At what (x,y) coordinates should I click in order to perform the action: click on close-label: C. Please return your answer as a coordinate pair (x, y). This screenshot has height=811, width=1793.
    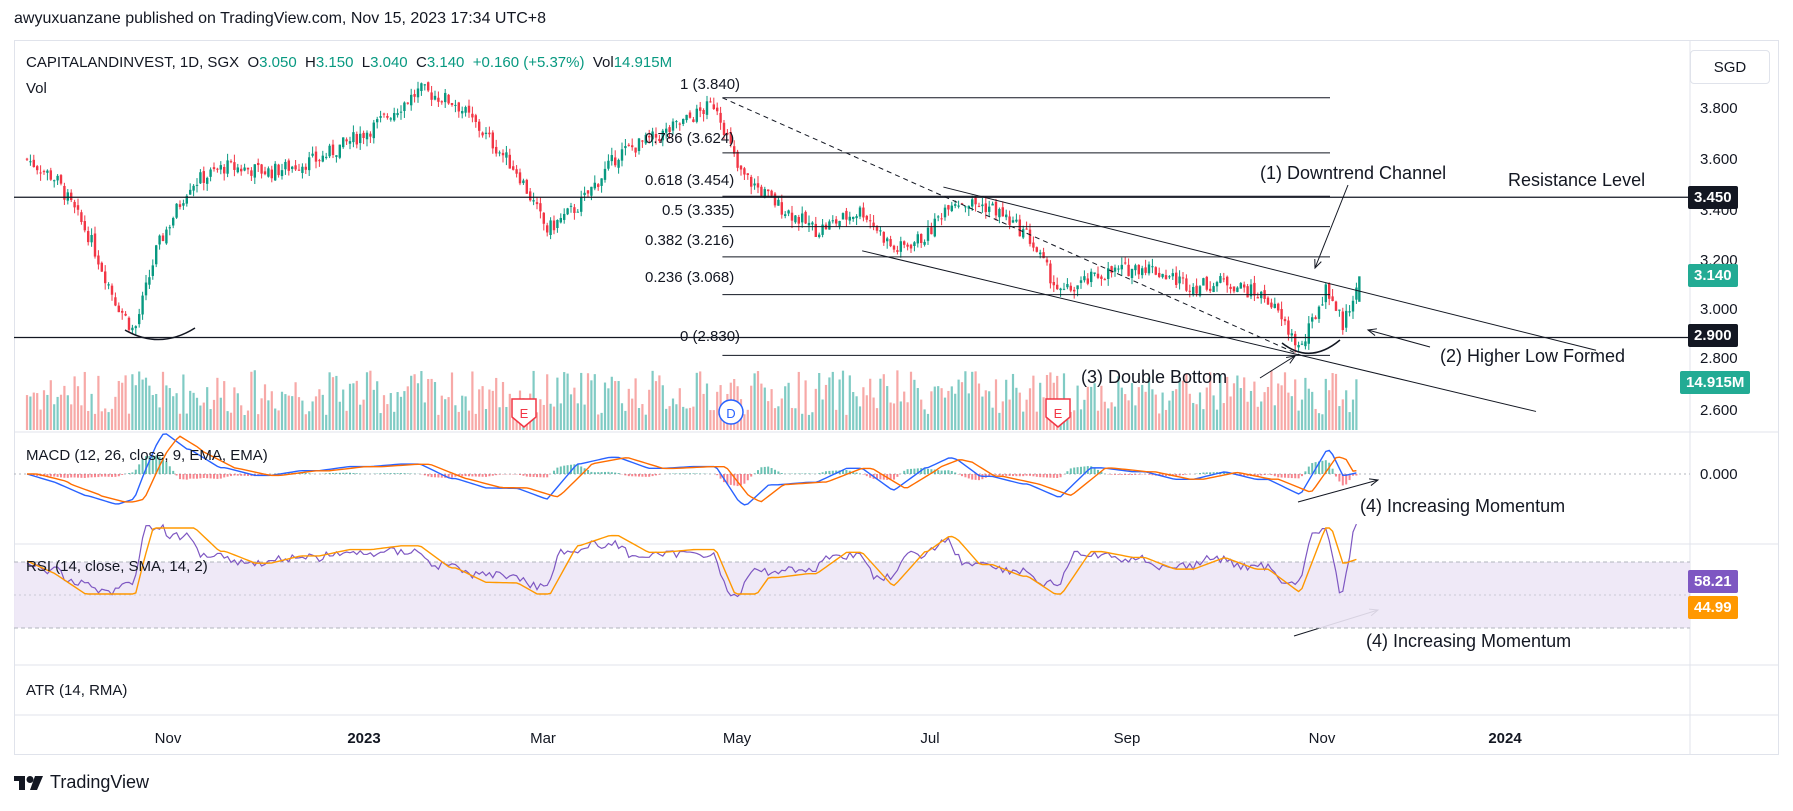
    Looking at the image, I should click on (421, 62).